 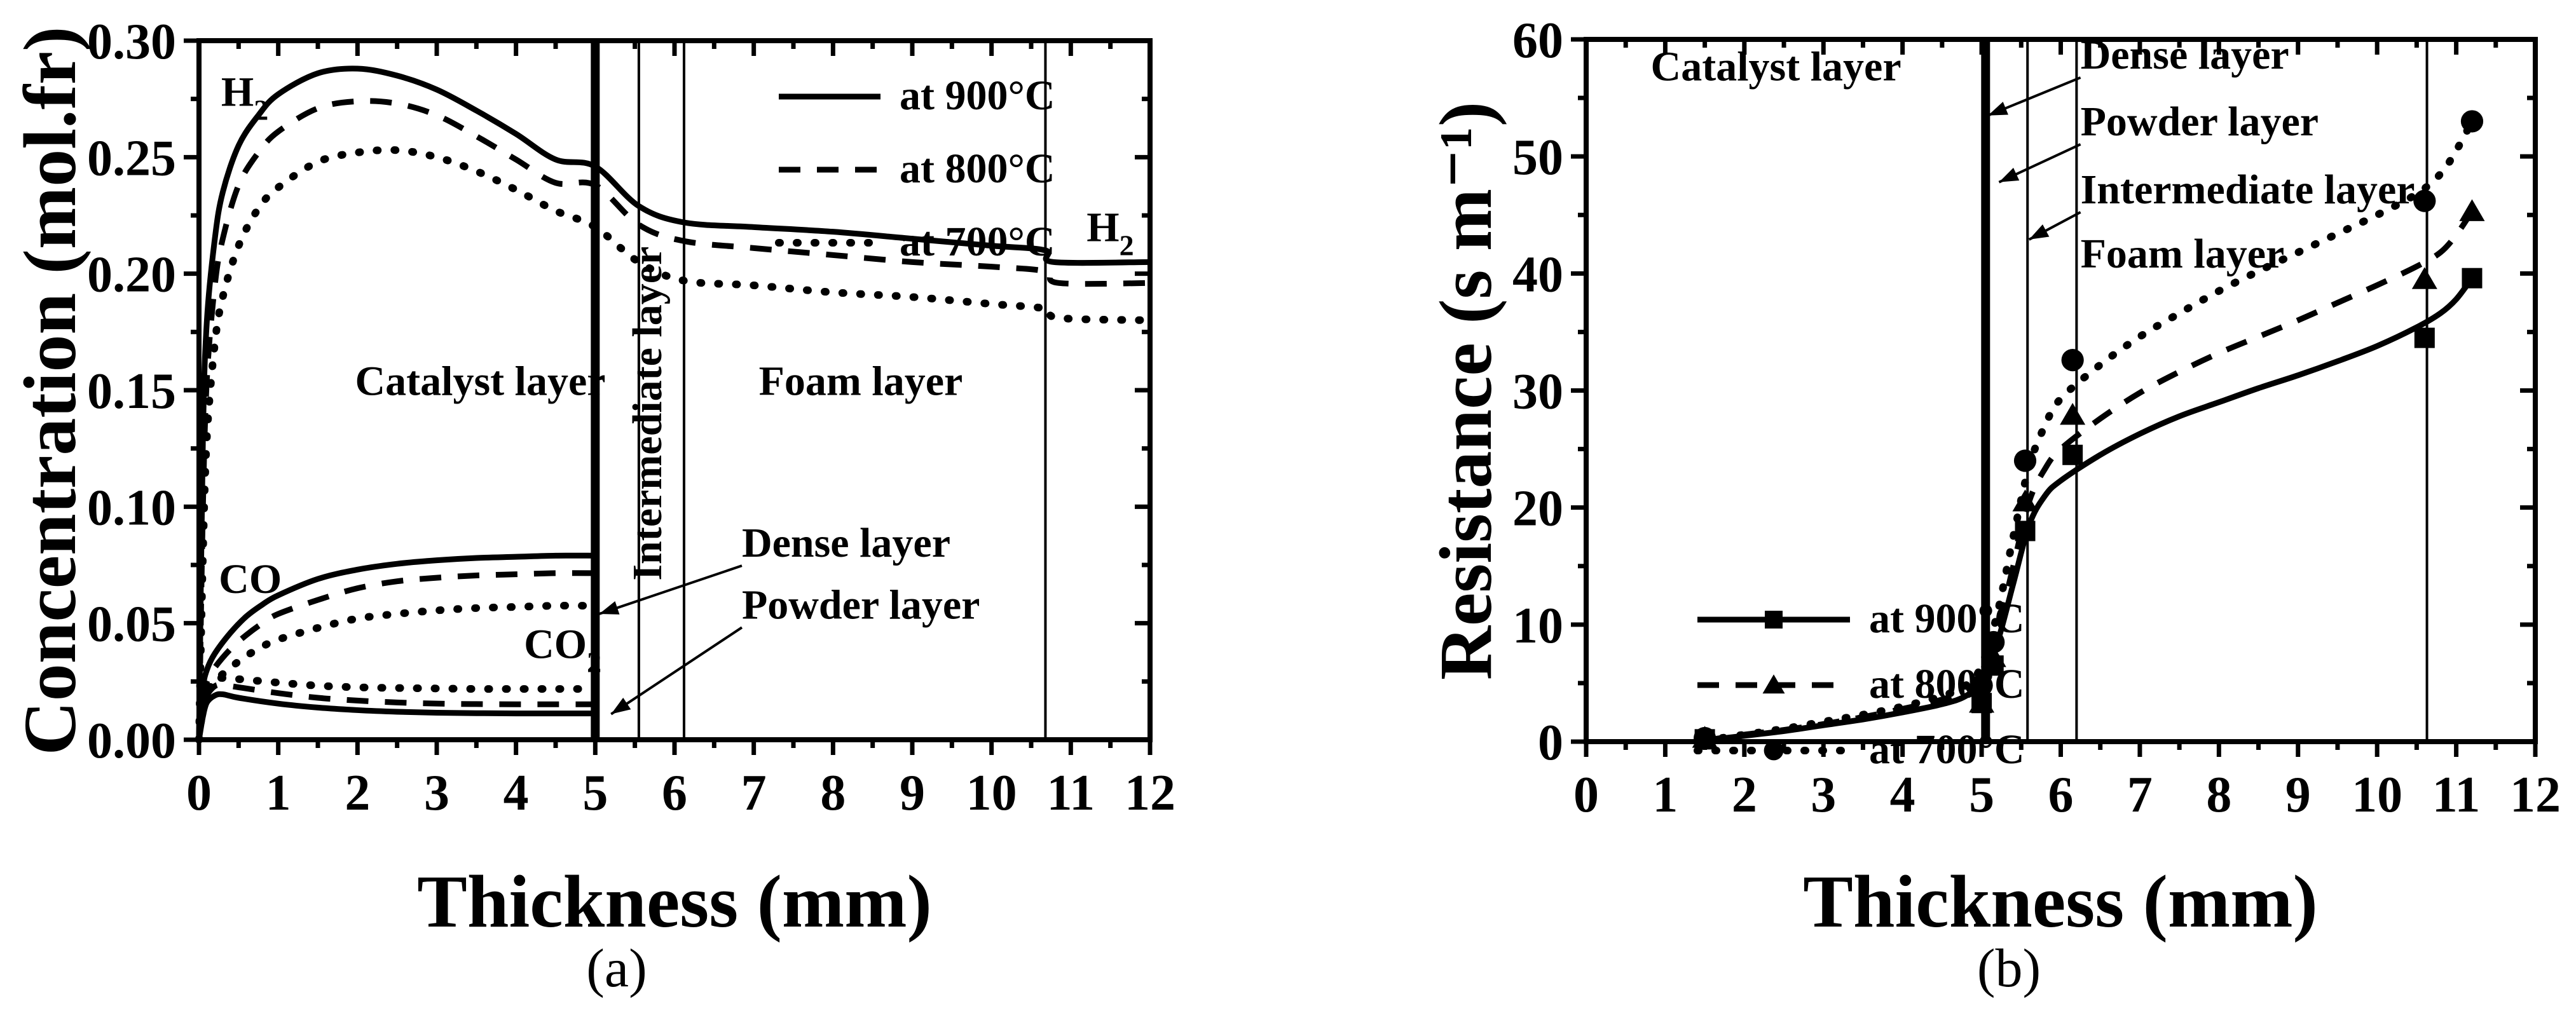 I want to click on species-label: CO, so click(x=250, y=579).